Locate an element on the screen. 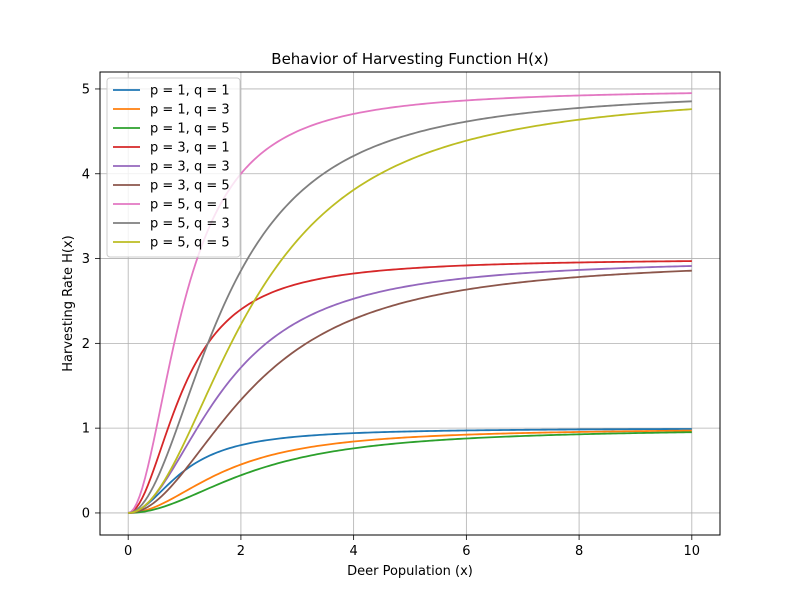  x-tick-label: 8 is located at coordinates (579, 551).